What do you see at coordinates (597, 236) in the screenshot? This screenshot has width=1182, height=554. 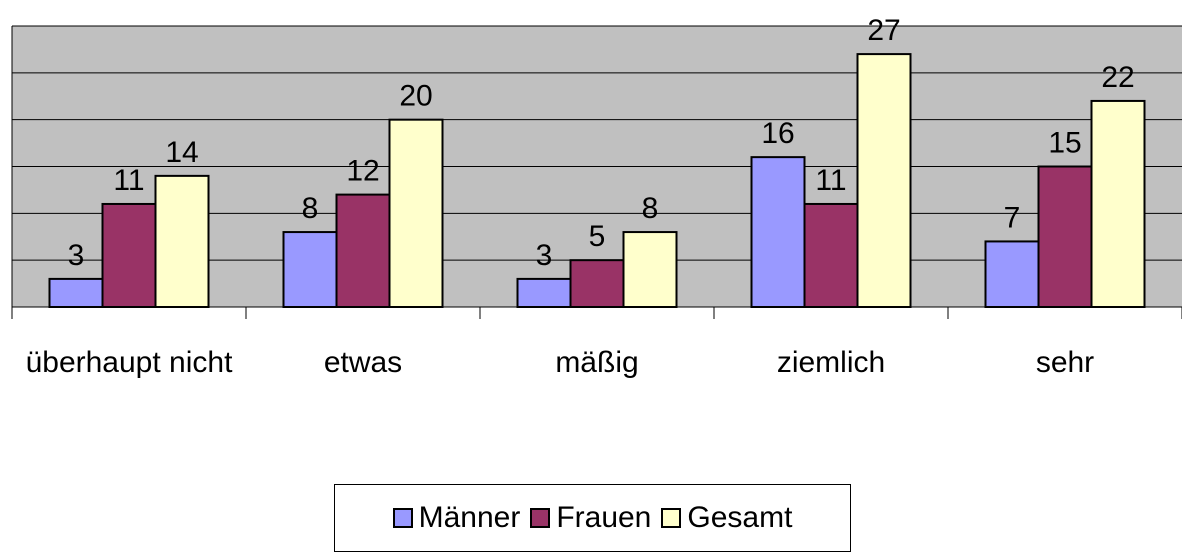 I see `data-label: 5` at bounding box center [597, 236].